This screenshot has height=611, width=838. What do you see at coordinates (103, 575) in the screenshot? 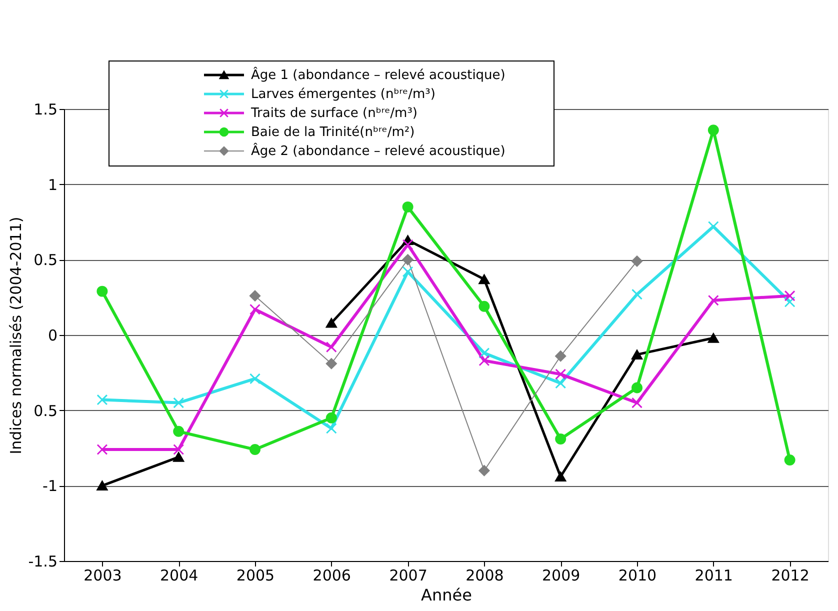
I see `x-tick-label: 2003` at bounding box center [103, 575].